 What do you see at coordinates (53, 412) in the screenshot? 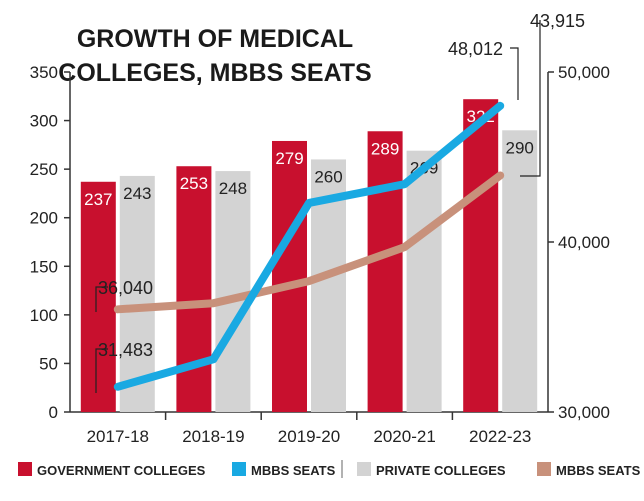
I see `left-axis-tick-label: 0` at bounding box center [53, 412].